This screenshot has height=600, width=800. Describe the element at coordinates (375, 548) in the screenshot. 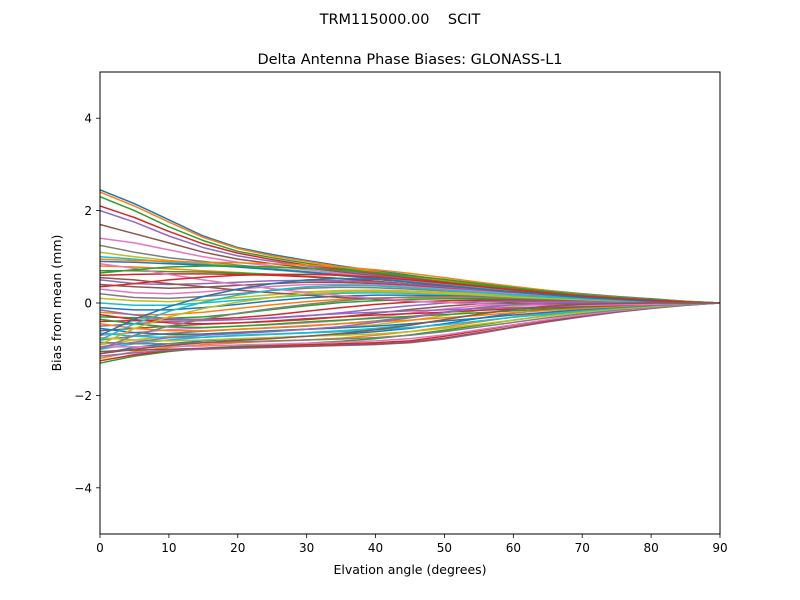

I see `x-tick-label: 40` at that location.